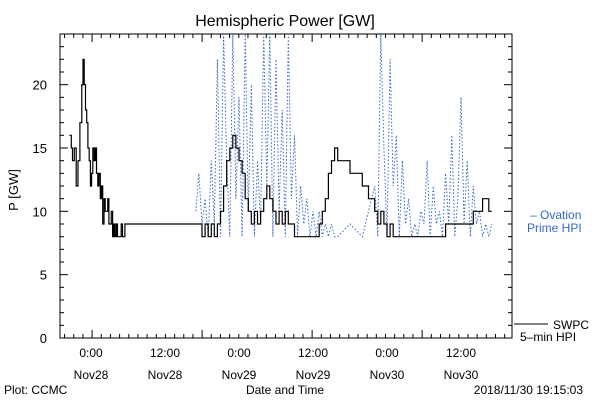  What do you see at coordinates (571, 325) in the screenshot?
I see `legend-swpc-line1: SWPC` at bounding box center [571, 325].